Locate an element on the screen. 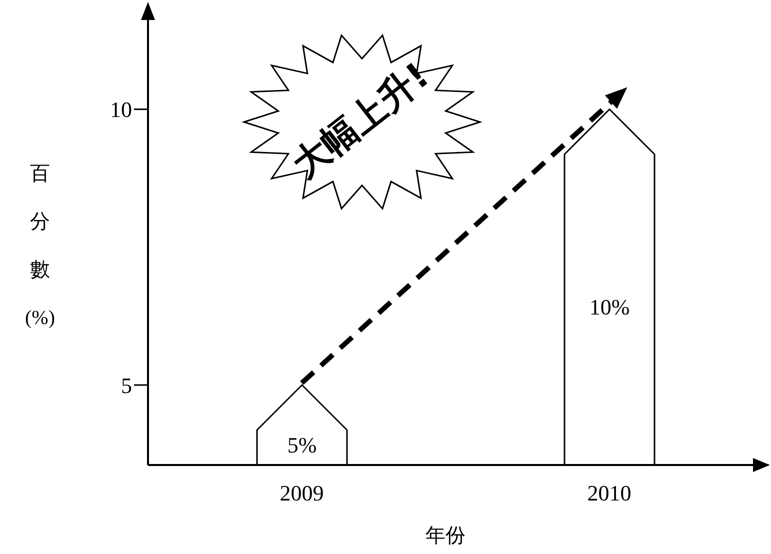 Image resolution: width=771 pixels, height=554 pixels. x-tick-label: 2010 is located at coordinates (609, 493).